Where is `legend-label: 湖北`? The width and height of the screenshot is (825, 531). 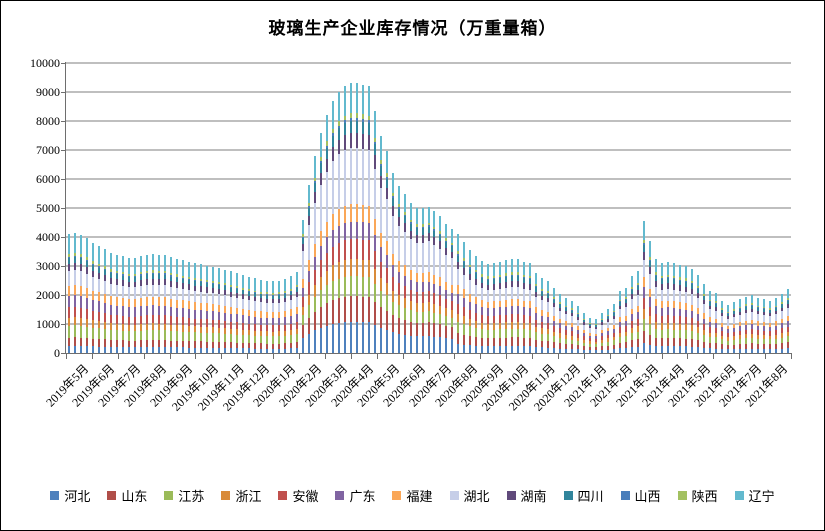
legend-label: 湖北 is located at coordinates (476, 496).